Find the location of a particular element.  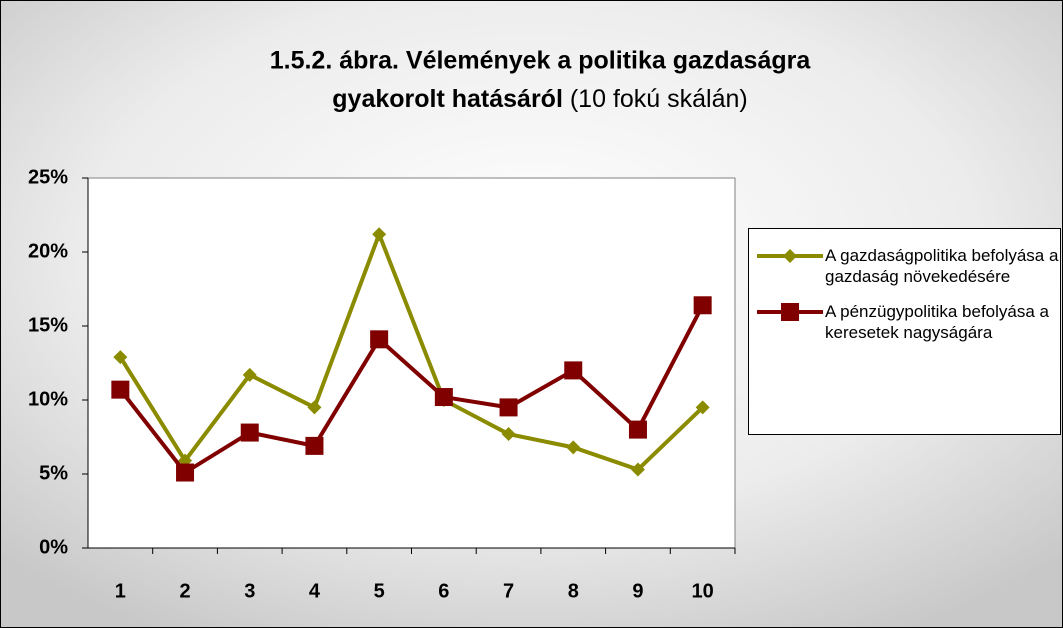

x-tick-label: 8 is located at coordinates (573, 591).